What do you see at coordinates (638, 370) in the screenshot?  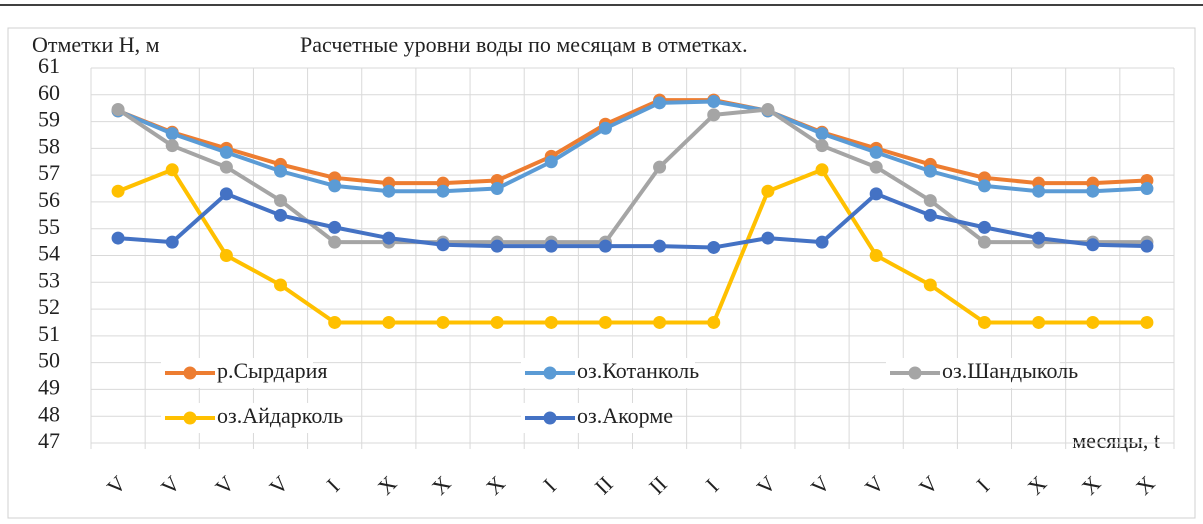 I see `legend-label: оз.Котанколь` at bounding box center [638, 370].